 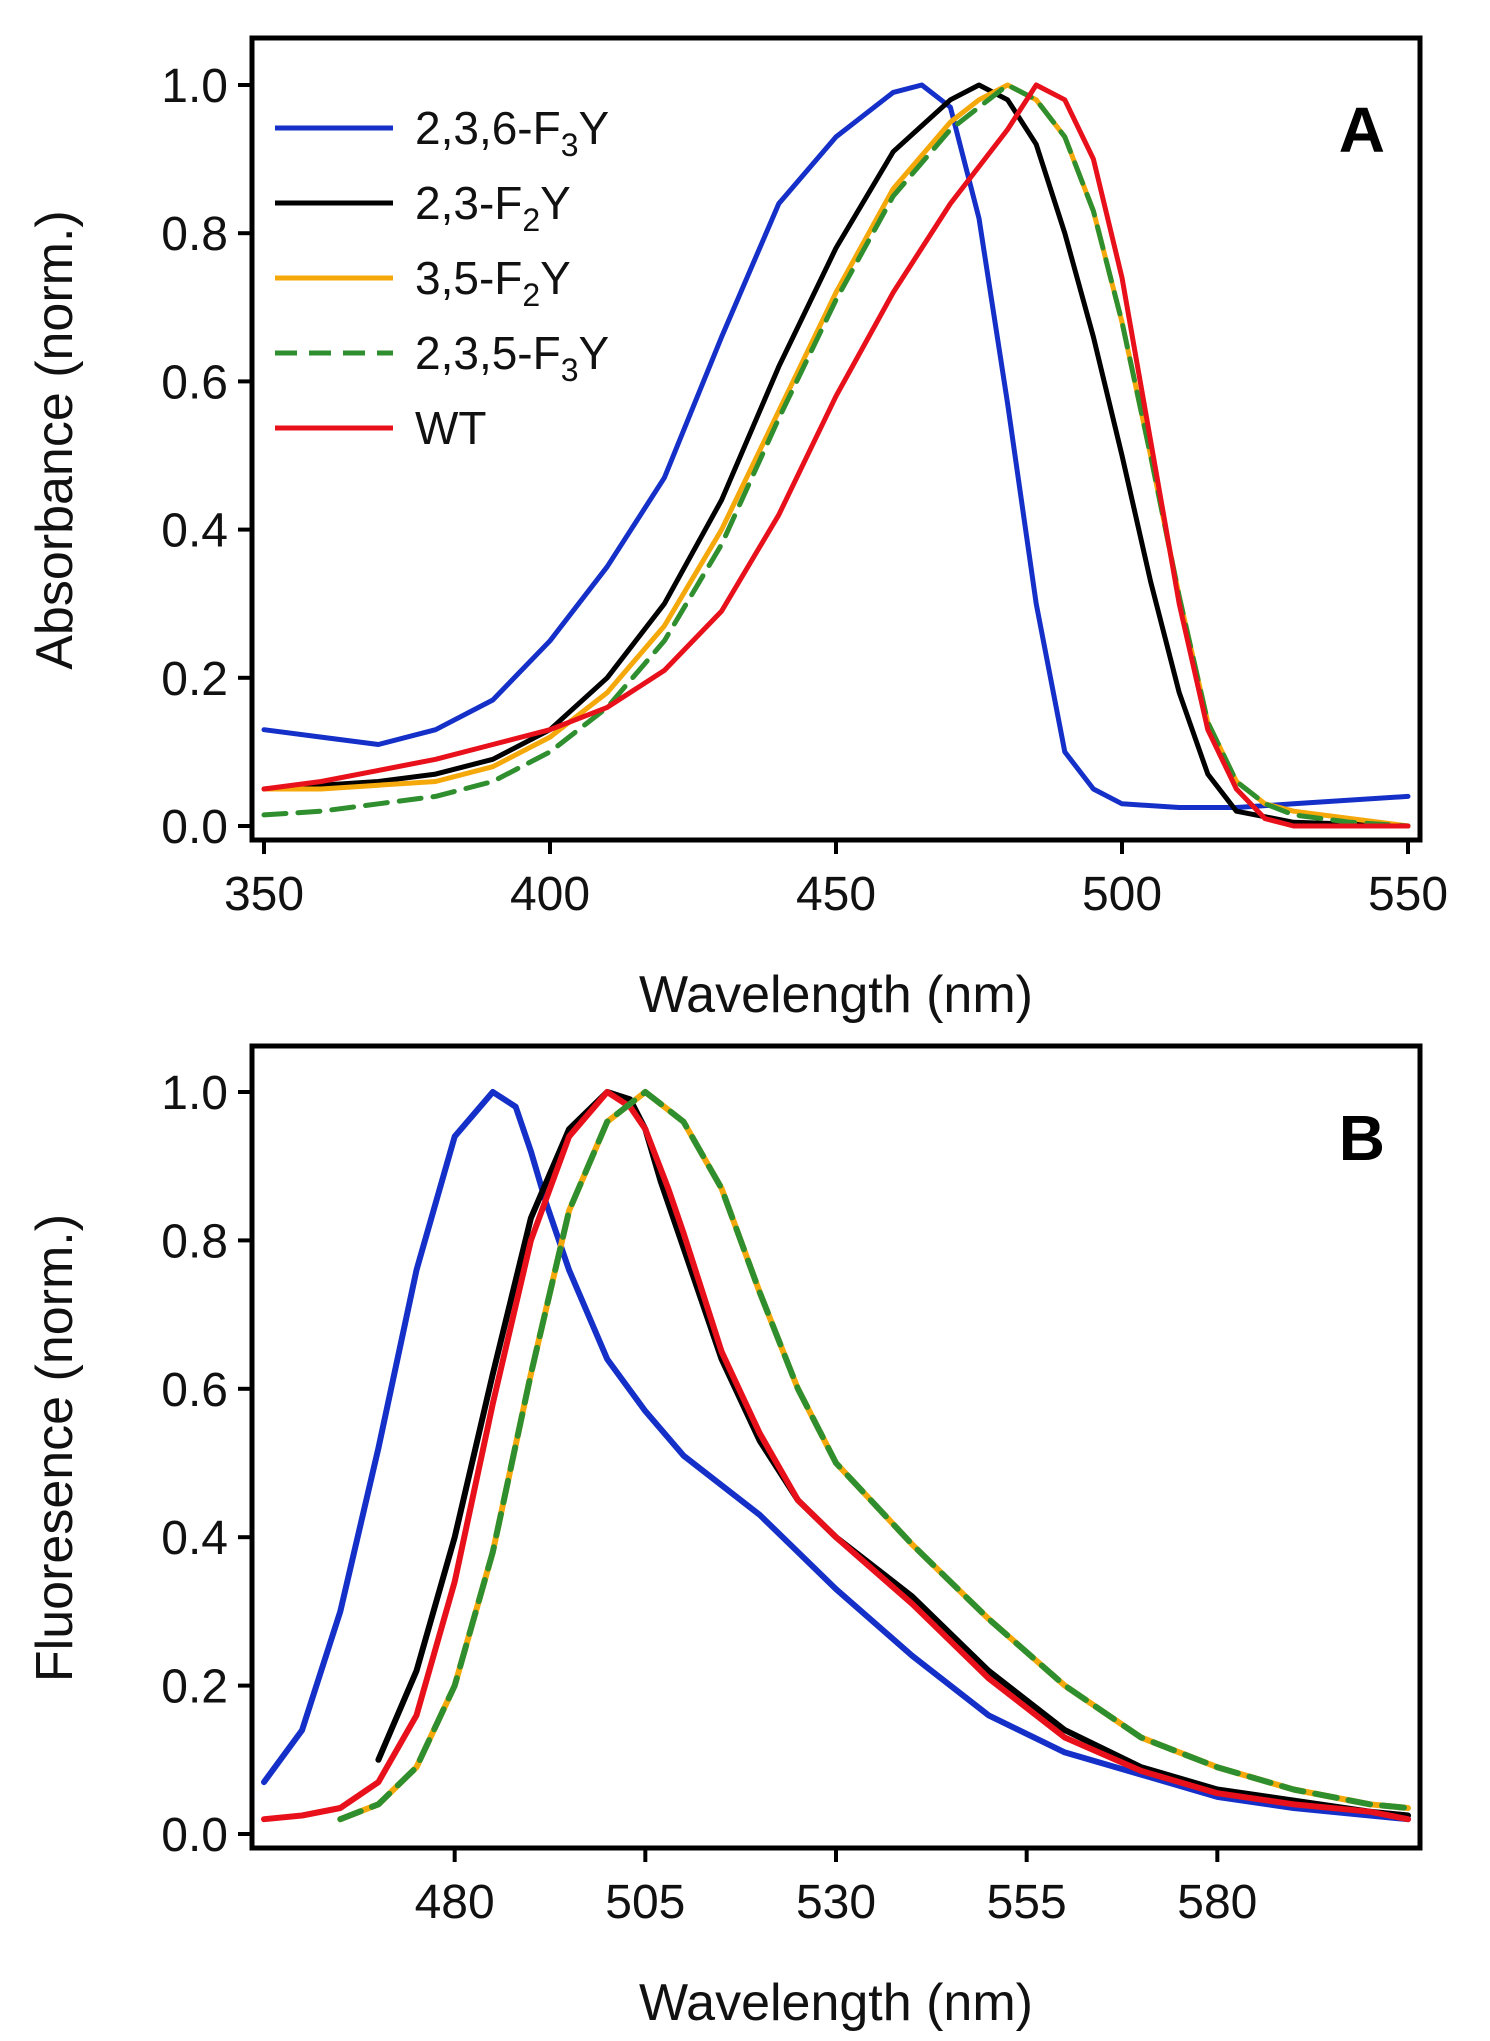 I want to click on legend-item-f235: 2,3,5-F3Y, so click(x=442, y=357).